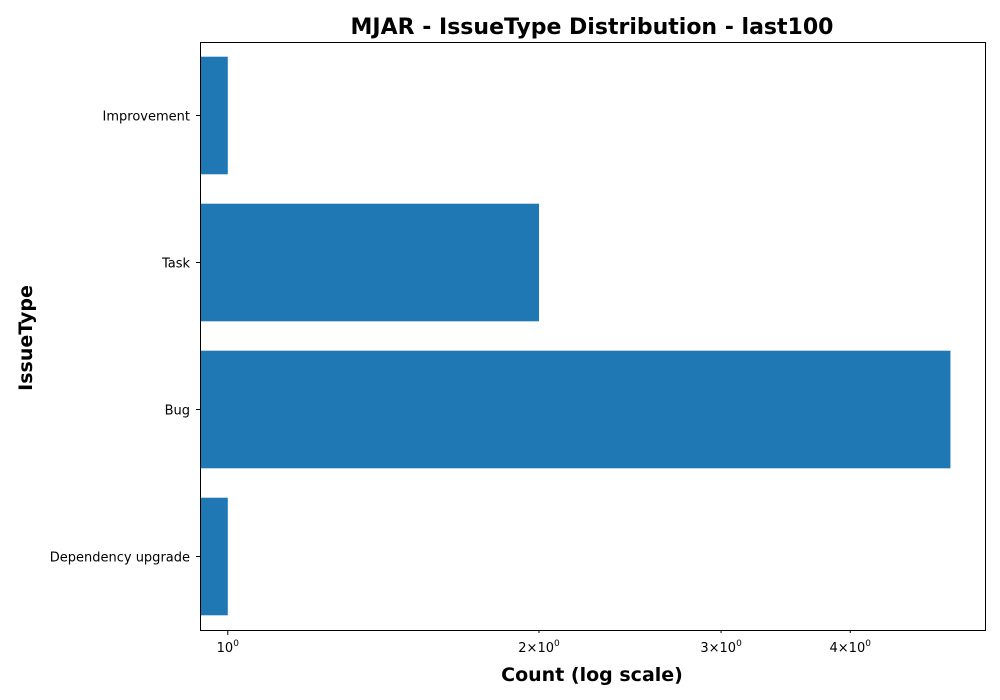 This screenshot has height=700, width=1000. Describe the element at coordinates (721, 647) in the screenshot. I see `x-tick-label: 3×100` at that location.